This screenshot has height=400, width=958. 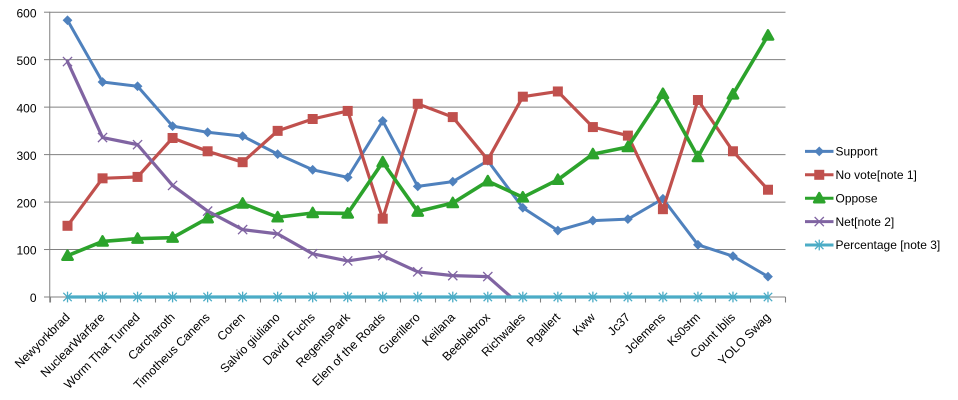 What do you see at coordinates (26, 251) in the screenshot?
I see `svg-text: 100` at bounding box center [26, 251].